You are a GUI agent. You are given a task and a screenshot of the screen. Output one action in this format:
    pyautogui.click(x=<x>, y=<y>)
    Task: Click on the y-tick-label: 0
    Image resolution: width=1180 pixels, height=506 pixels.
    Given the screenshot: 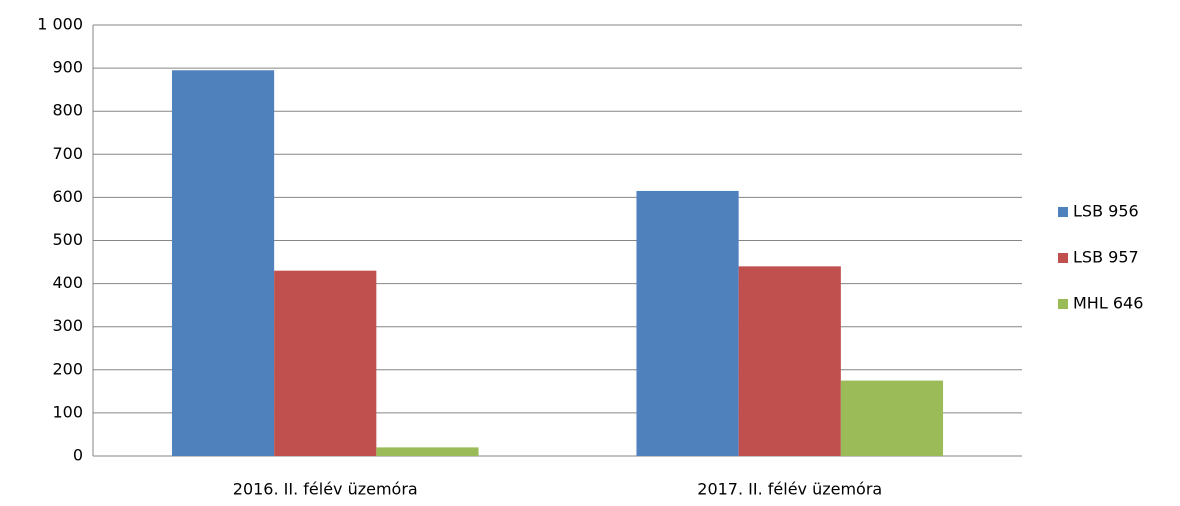 What is the action you would take?
    pyautogui.click(x=78, y=455)
    